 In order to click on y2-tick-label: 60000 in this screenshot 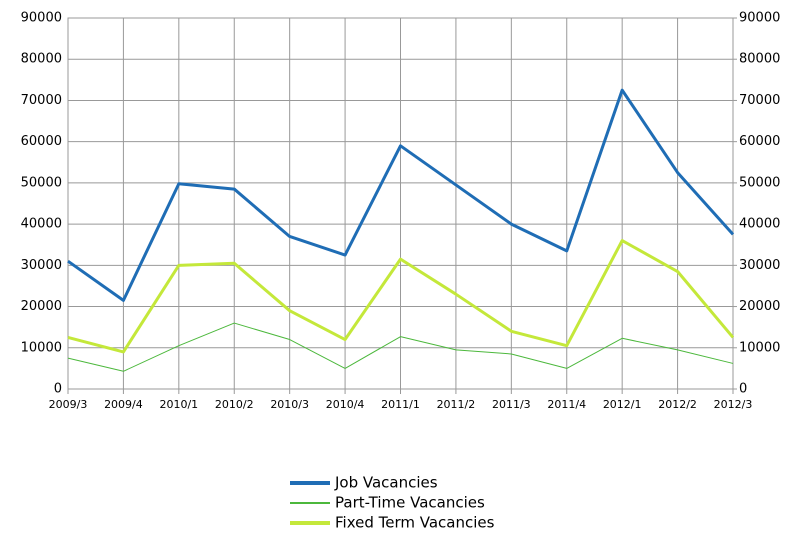, I will do `click(759, 141)`.